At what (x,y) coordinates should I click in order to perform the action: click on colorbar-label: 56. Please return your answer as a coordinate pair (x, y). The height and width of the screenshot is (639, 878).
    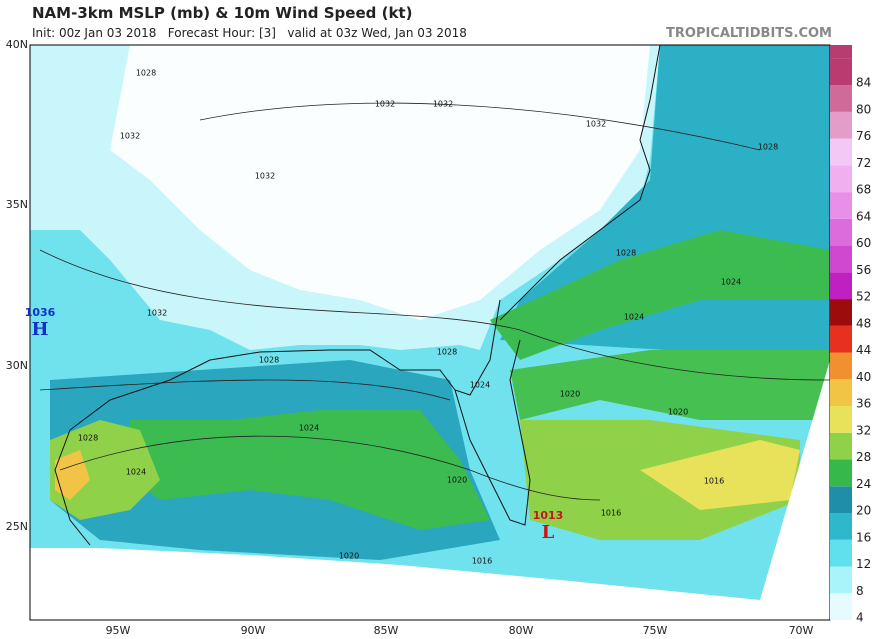
    Looking at the image, I should click on (863, 270).